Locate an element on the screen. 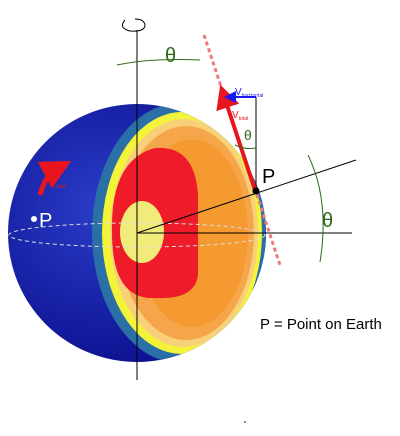 This screenshot has height=436, width=400. rotation-icon is located at coordinates (133, 25).